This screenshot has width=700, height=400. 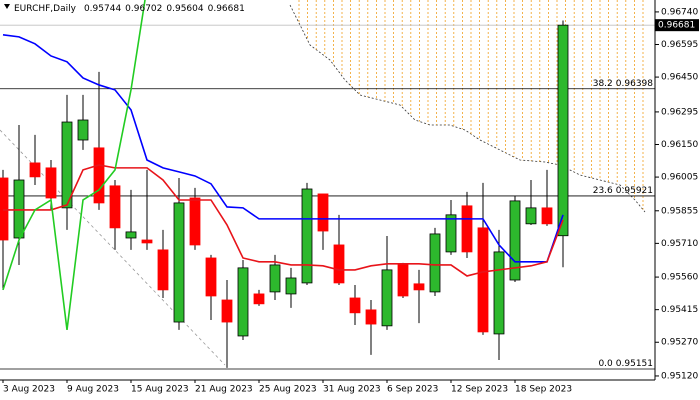 What do you see at coordinates (634, 363) in the screenshot?
I see `fib-value: 0.95151` at bounding box center [634, 363].